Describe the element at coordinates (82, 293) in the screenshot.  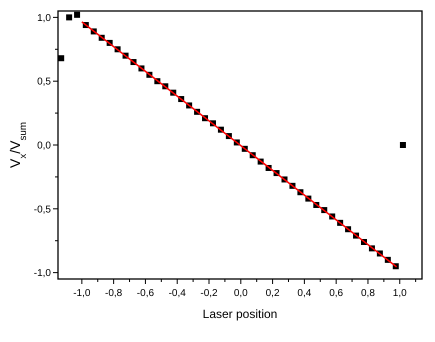
I see `x-tick-label: -1,0` at that location.